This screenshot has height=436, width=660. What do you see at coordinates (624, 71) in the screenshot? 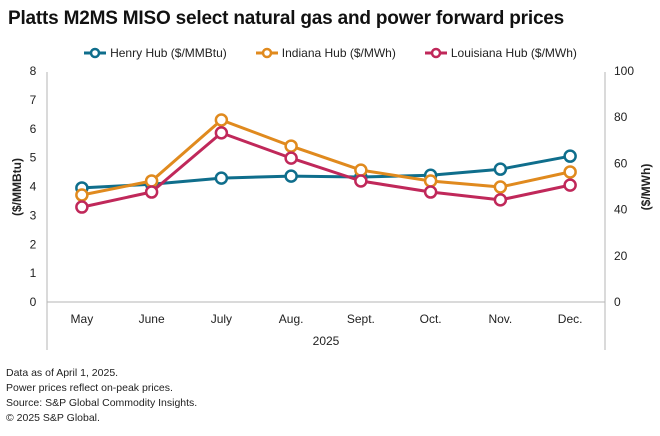
I see `right-tick-label: 100` at bounding box center [624, 71].